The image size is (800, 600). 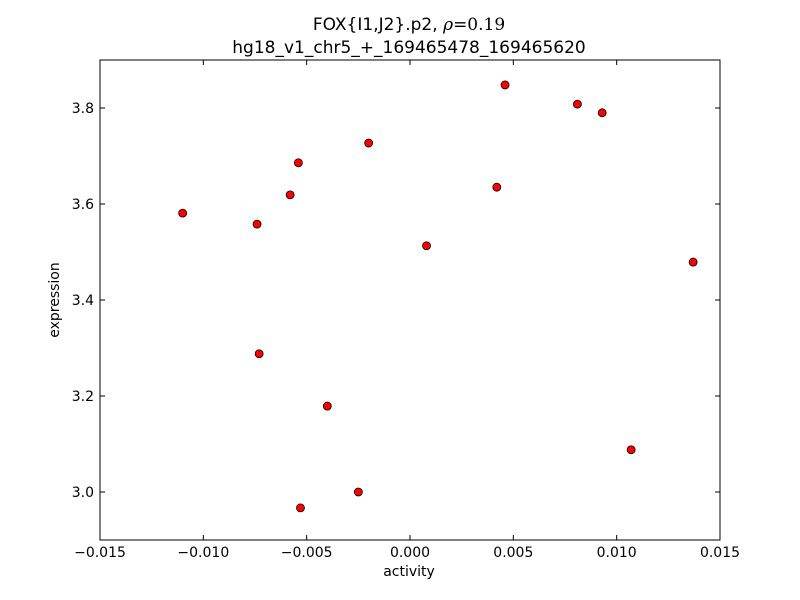 I want to click on x-tick-label: −0.005, so click(x=307, y=553).